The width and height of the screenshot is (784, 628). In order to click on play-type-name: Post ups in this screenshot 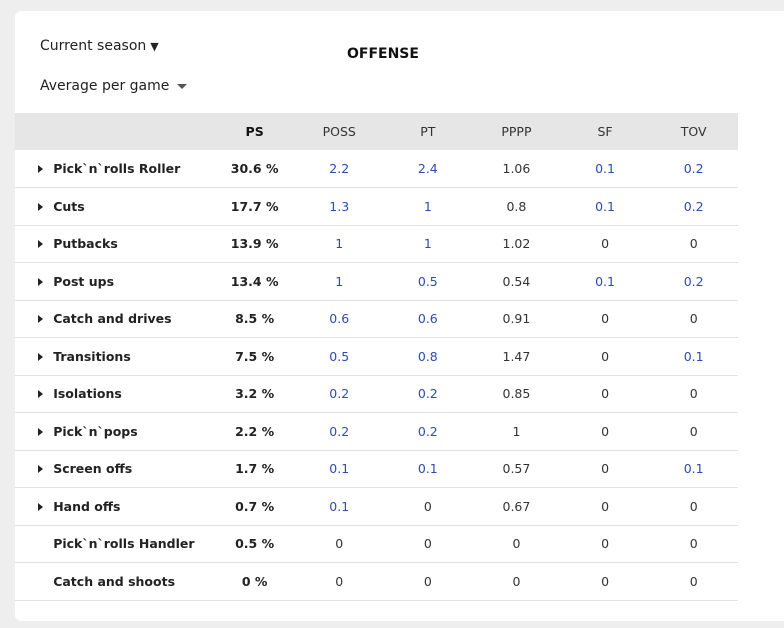, I will do `click(84, 281)`.